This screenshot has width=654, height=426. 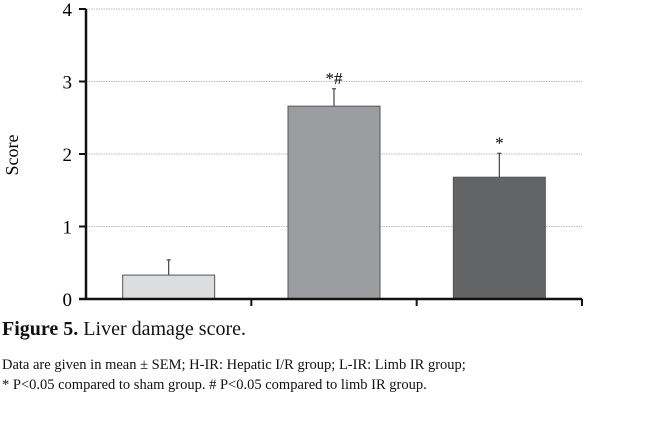 I want to click on y-axis-label: Score, so click(x=12, y=154).